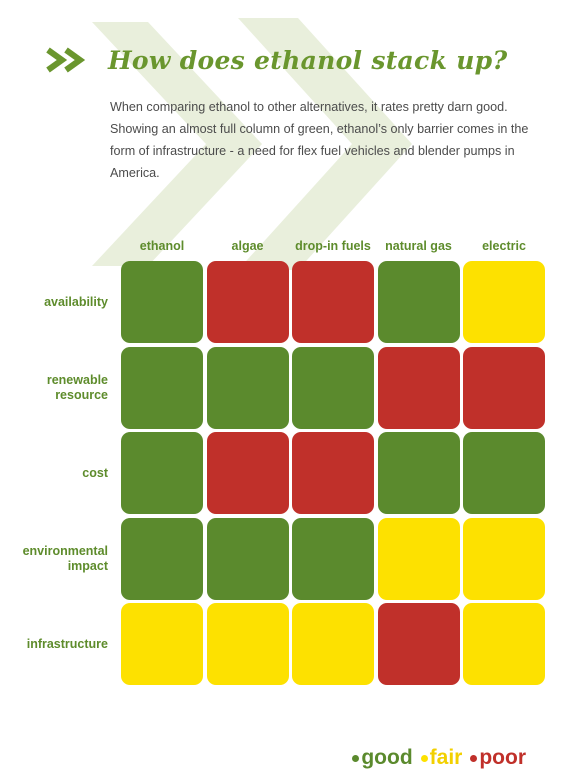 The width and height of the screenshot is (576, 777). Describe the element at coordinates (418, 246) in the screenshot. I see `column-header: natural gas` at that location.